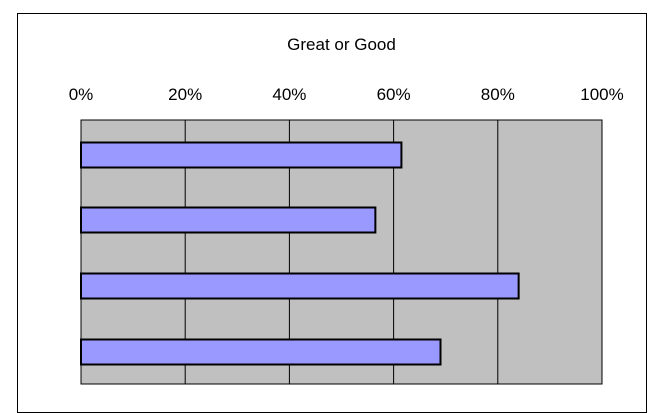 The image size is (667, 413). Describe the element at coordinates (346, 94) in the screenshot. I see `x-tick-labels: 0% 20% 40% 60% 80% 100%` at that location.